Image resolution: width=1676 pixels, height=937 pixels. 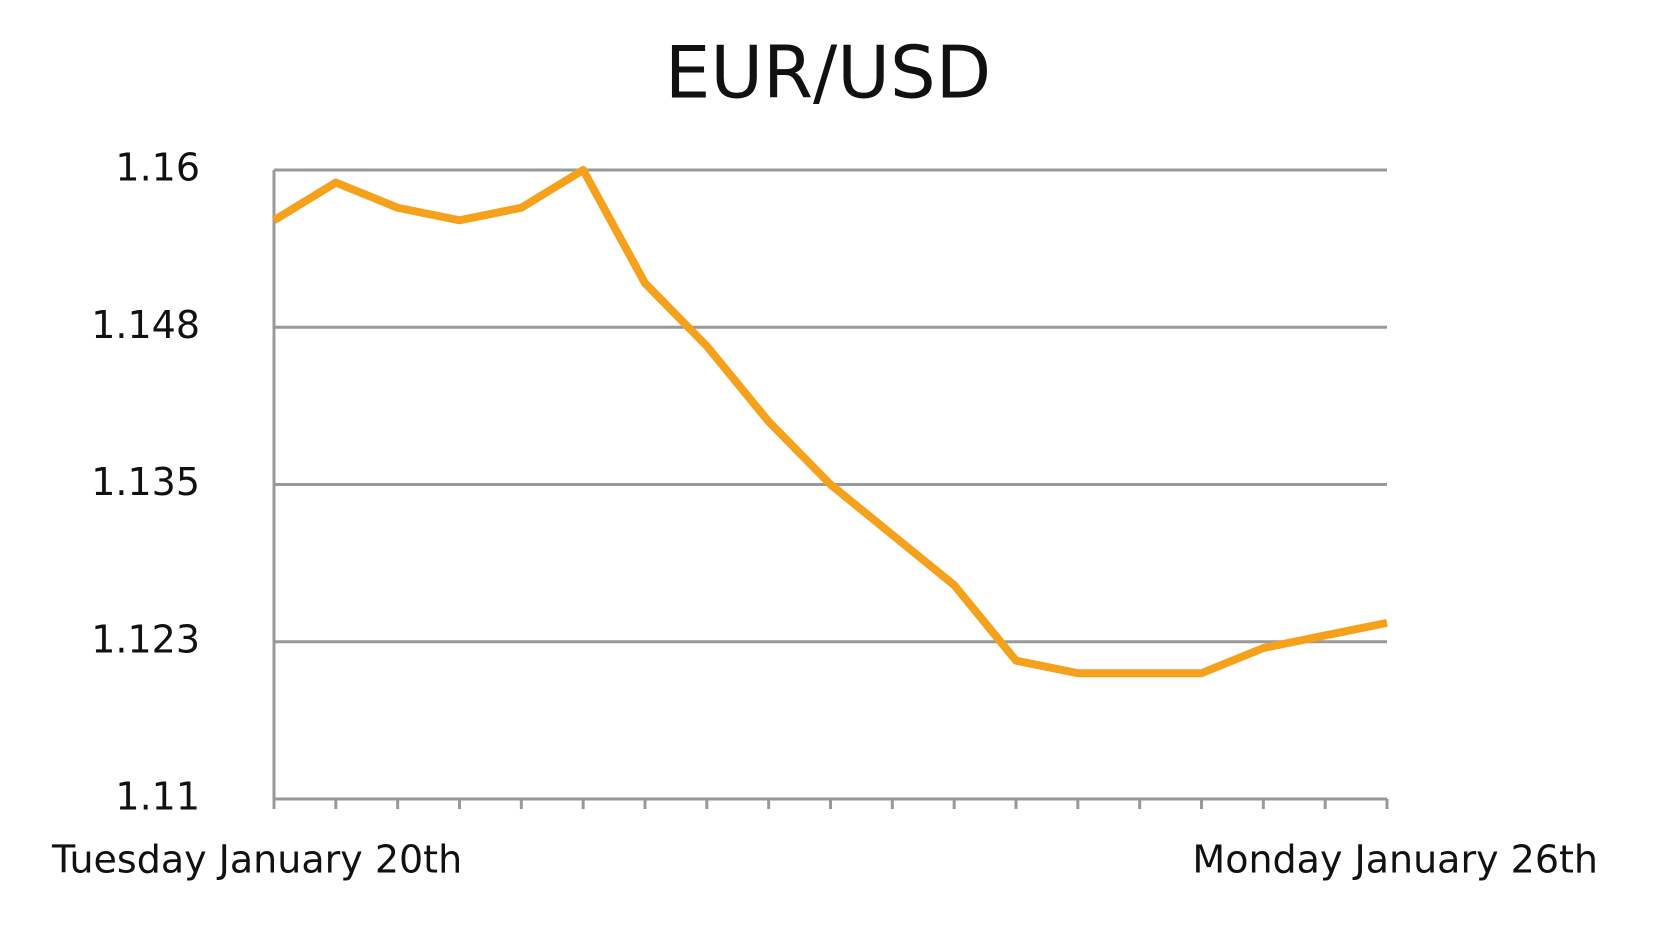 What do you see at coordinates (145, 325) in the screenshot?
I see `y-tick-label: 1.148` at bounding box center [145, 325].